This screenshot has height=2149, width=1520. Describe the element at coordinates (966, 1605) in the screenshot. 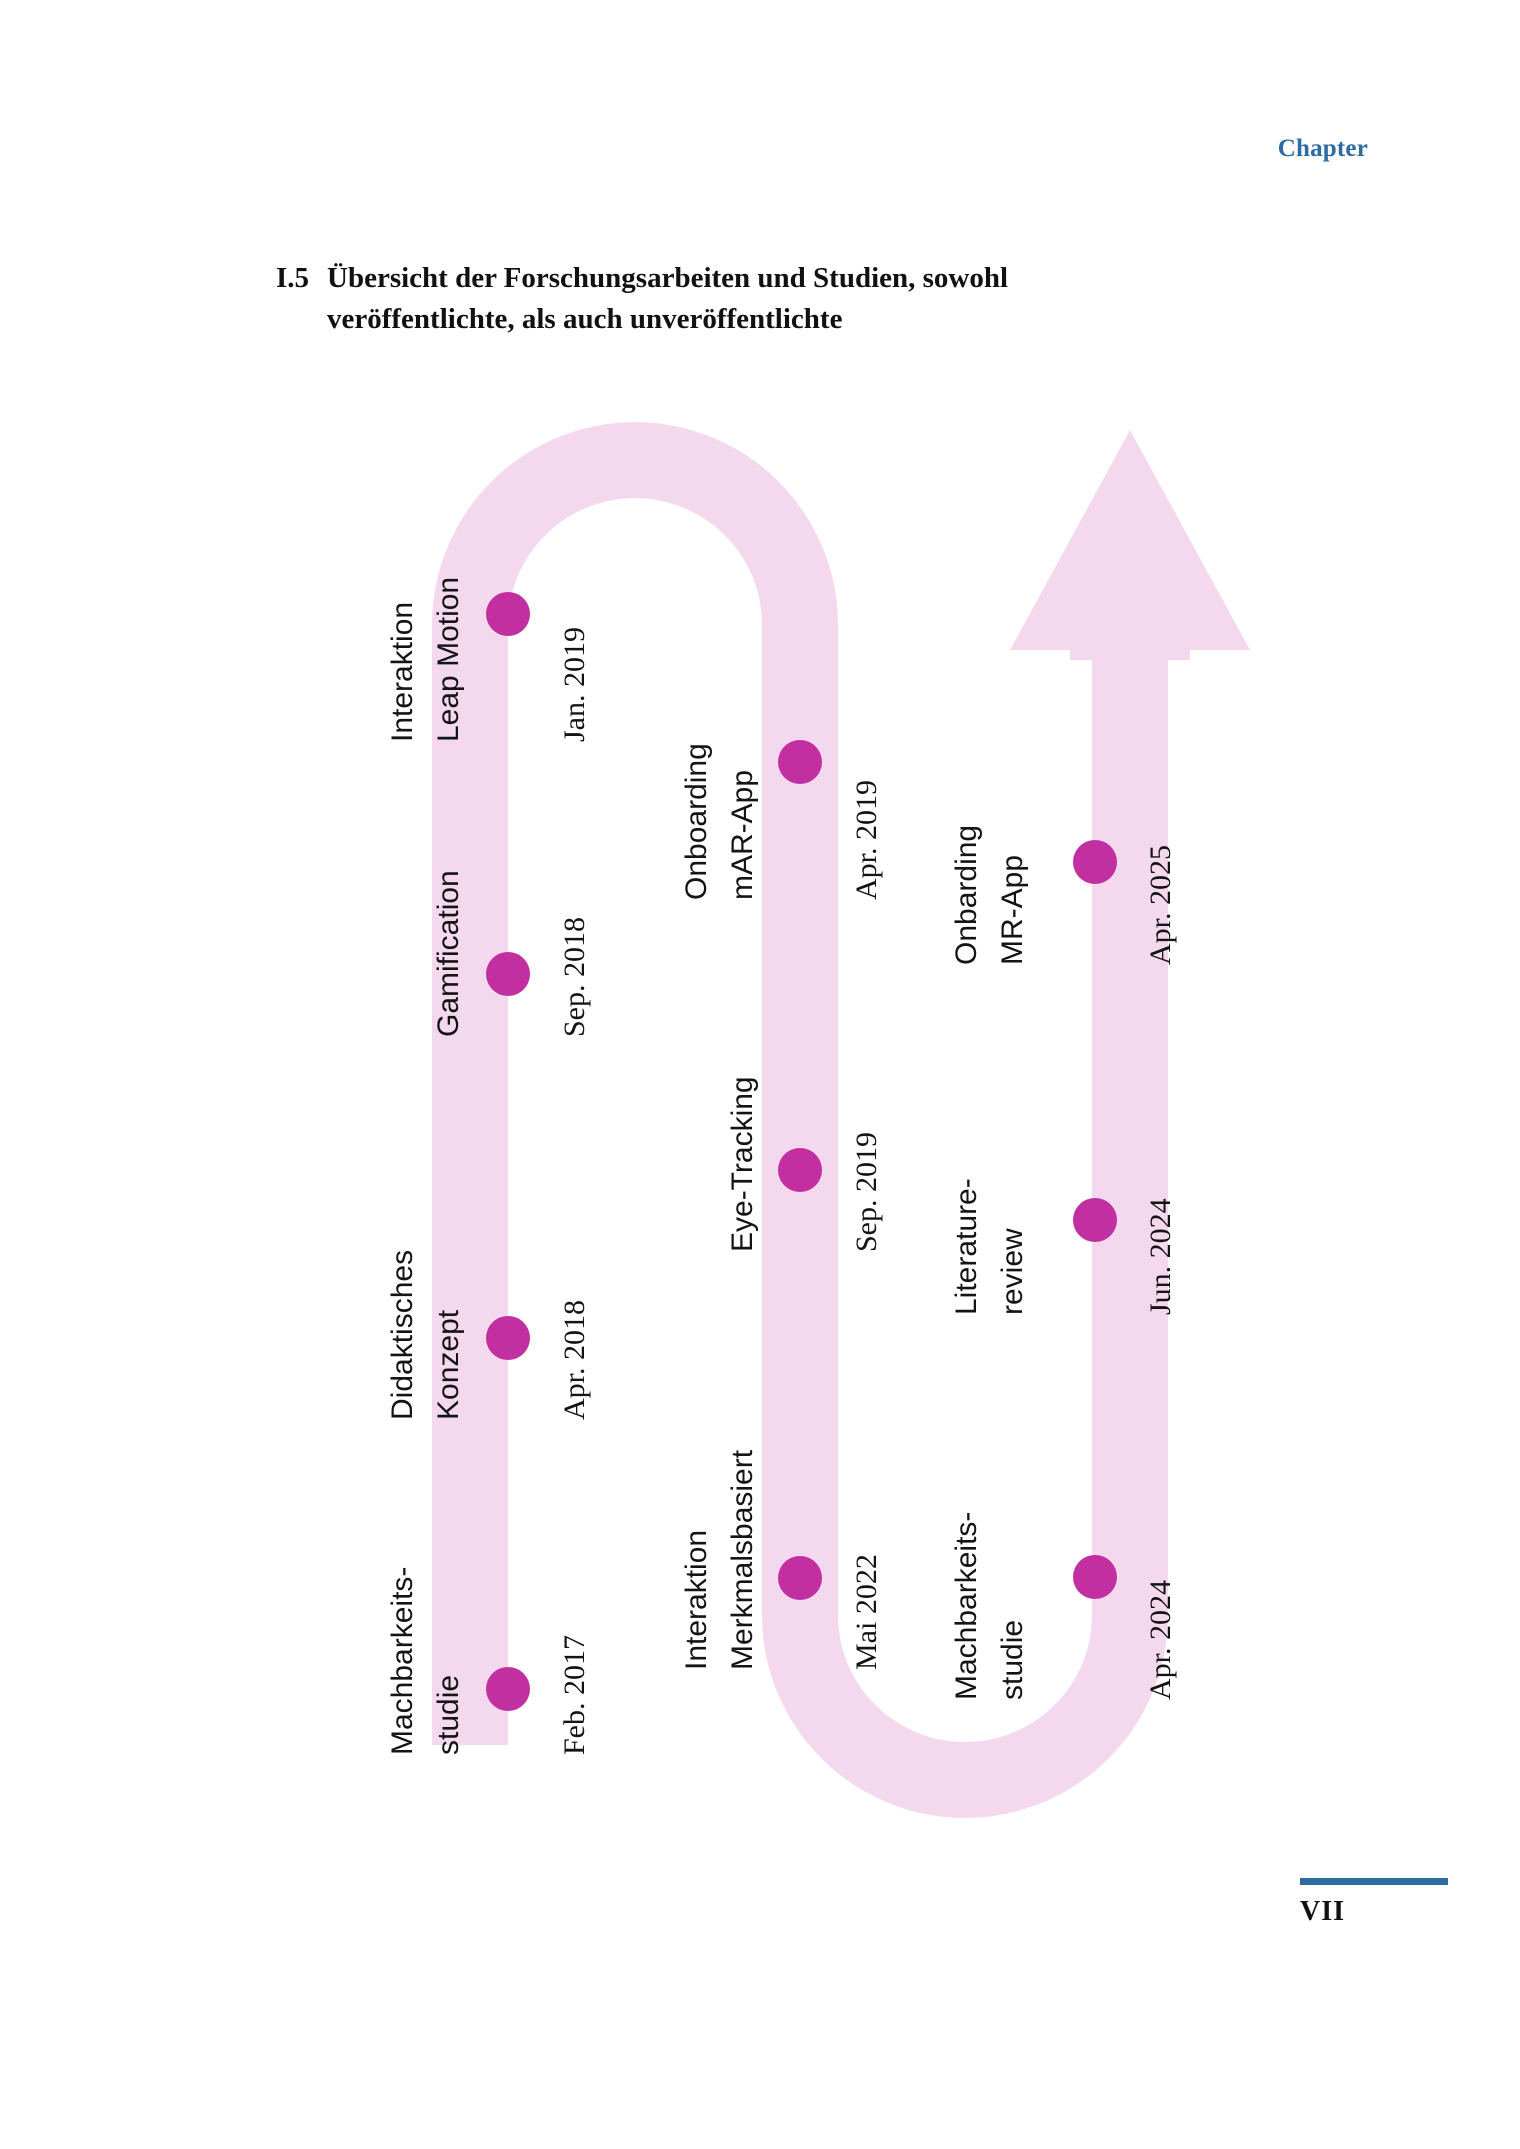

I see `milestone-label-8-line1: Machbarkeits-` at that location.